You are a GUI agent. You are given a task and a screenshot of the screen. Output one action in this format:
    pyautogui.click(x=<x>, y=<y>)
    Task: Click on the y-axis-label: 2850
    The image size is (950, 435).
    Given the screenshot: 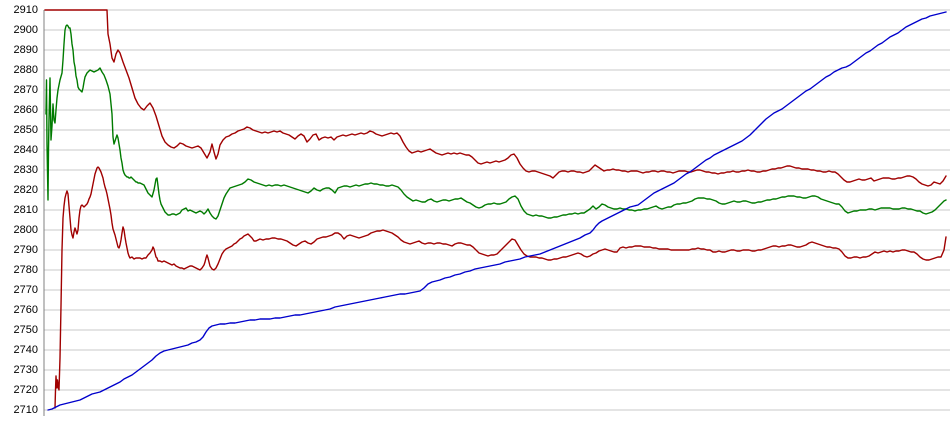 What is the action you would take?
    pyautogui.click(x=25, y=130)
    